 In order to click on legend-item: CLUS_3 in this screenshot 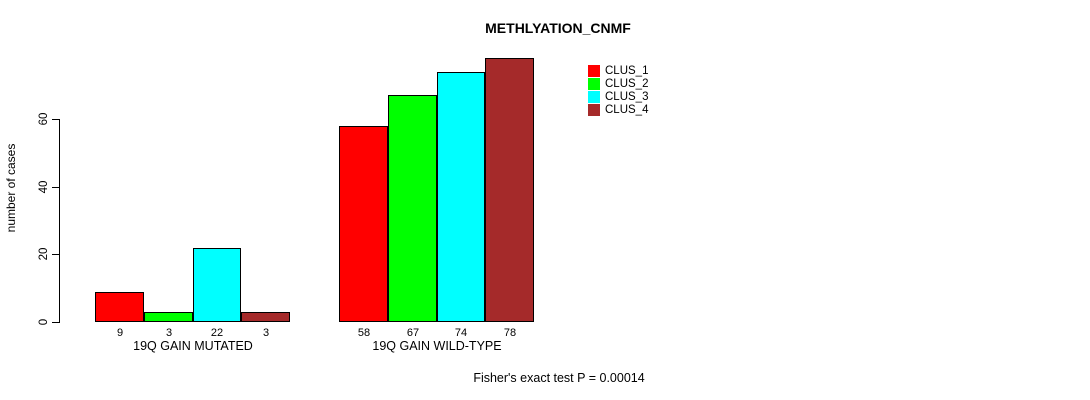, I will do `click(618, 96)`.